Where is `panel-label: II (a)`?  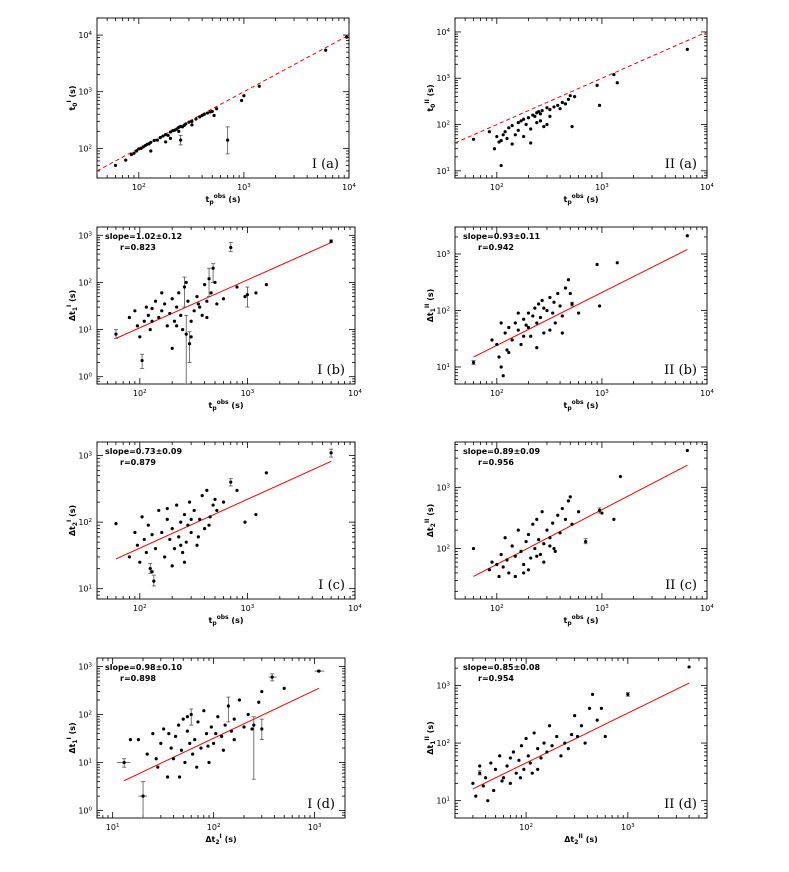
panel-label: II (a) is located at coordinates (681, 164).